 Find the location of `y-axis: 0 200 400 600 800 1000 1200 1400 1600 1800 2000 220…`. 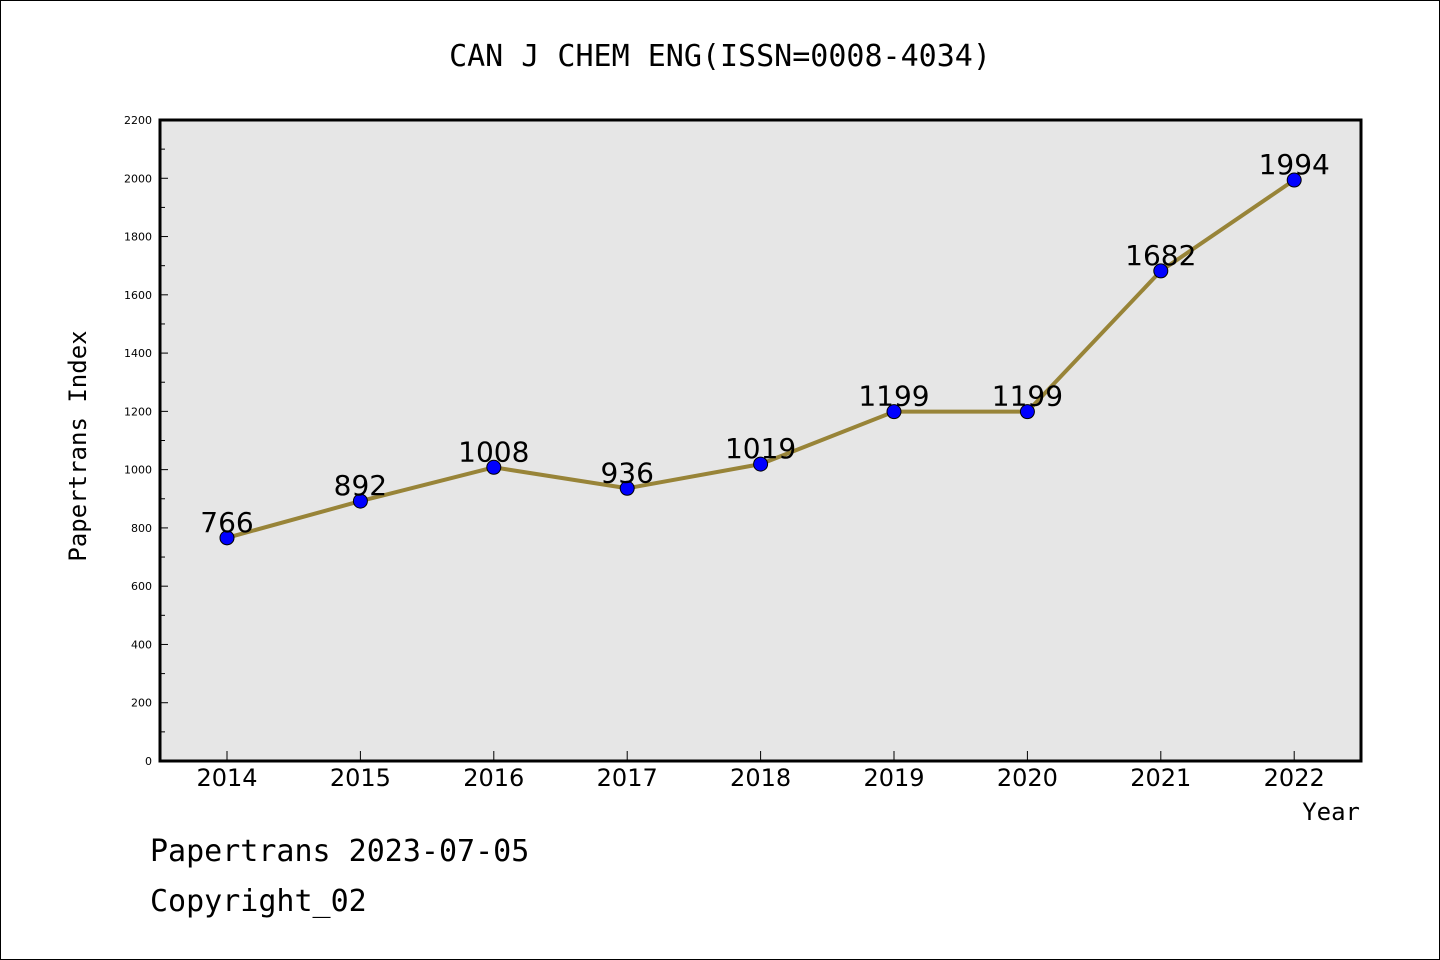

y-axis: 0 200 400 600 800 1000 1200 1400 1600 1800 2000 220… is located at coordinates (146, 441).